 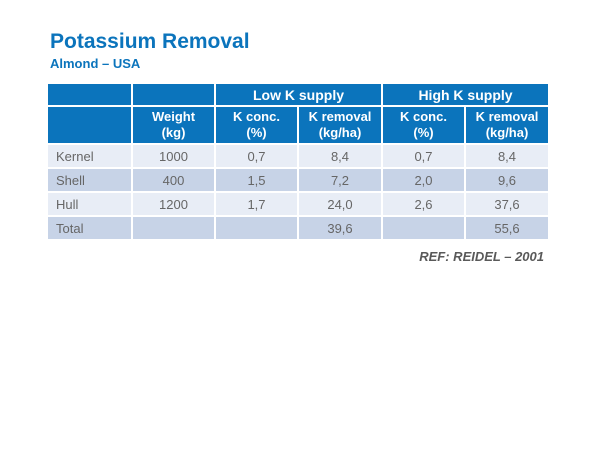 What do you see at coordinates (89, 228) in the screenshot?
I see `row-label: Total` at bounding box center [89, 228].